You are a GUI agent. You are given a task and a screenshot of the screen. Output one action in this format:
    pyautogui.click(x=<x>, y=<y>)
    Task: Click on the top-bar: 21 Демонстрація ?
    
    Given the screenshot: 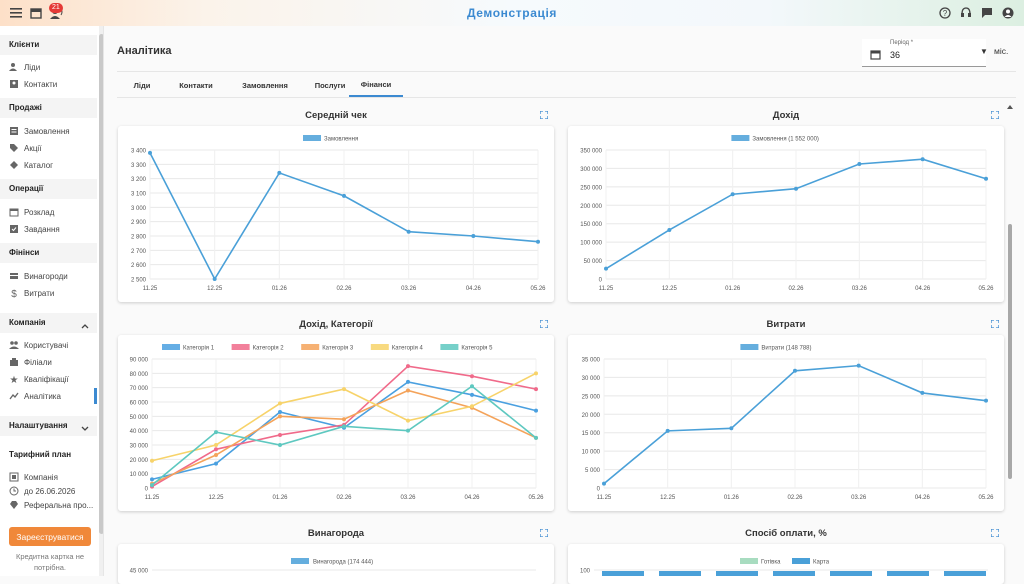 What is the action you would take?
    pyautogui.click(x=512, y=13)
    